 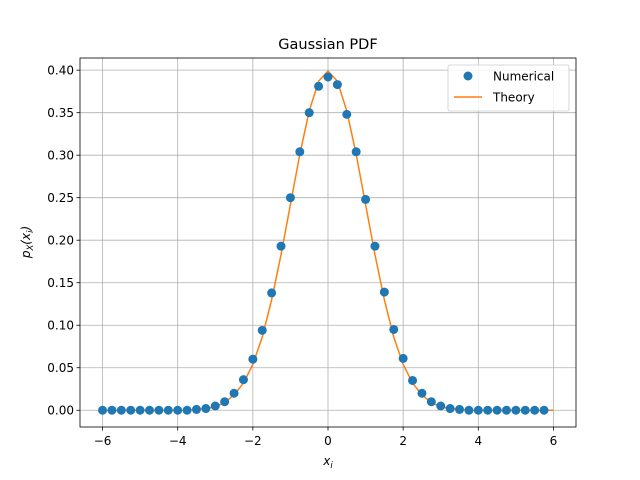 I want to click on y-tick-label: 0.25, so click(x=60, y=198).